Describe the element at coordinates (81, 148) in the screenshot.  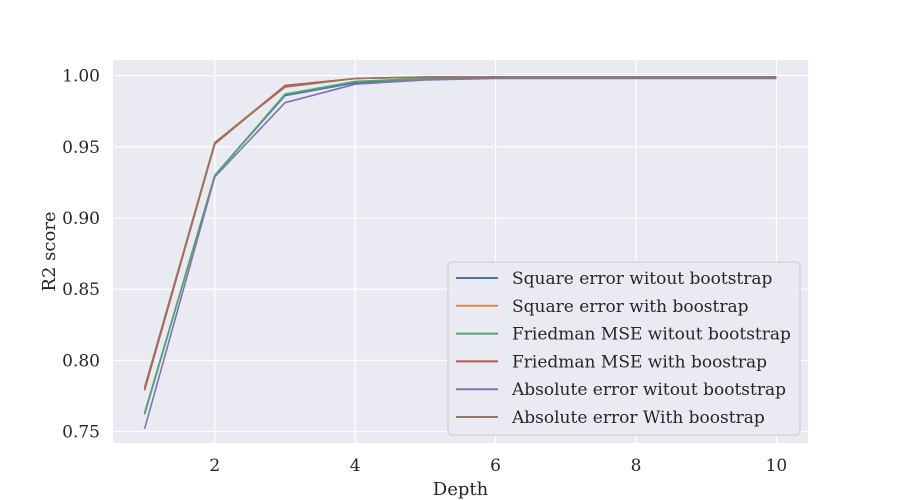
I see `y-tick-label: 0.95` at that location.